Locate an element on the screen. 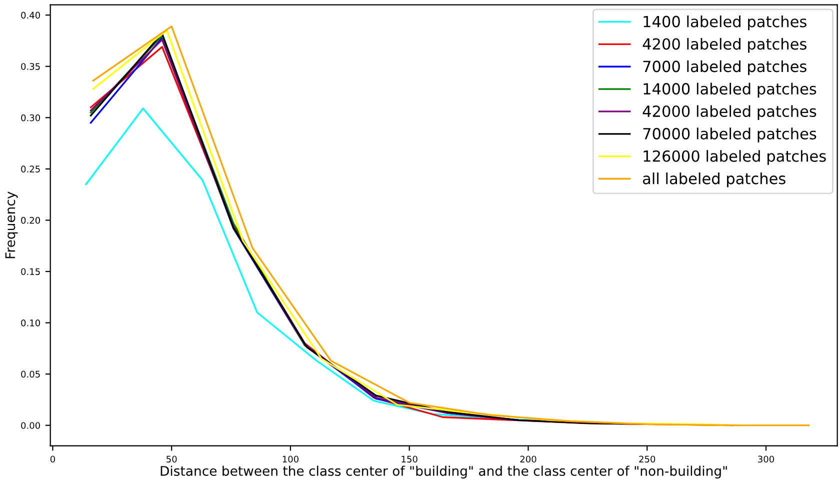  x-tick-label: 300 is located at coordinates (766, 459).